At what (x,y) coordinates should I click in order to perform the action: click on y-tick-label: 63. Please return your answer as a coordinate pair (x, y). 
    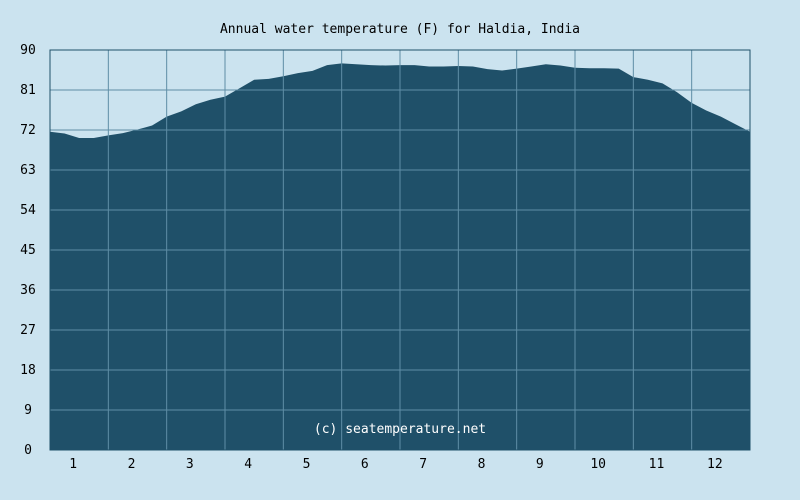
    Looking at the image, I should click on (28, 170).